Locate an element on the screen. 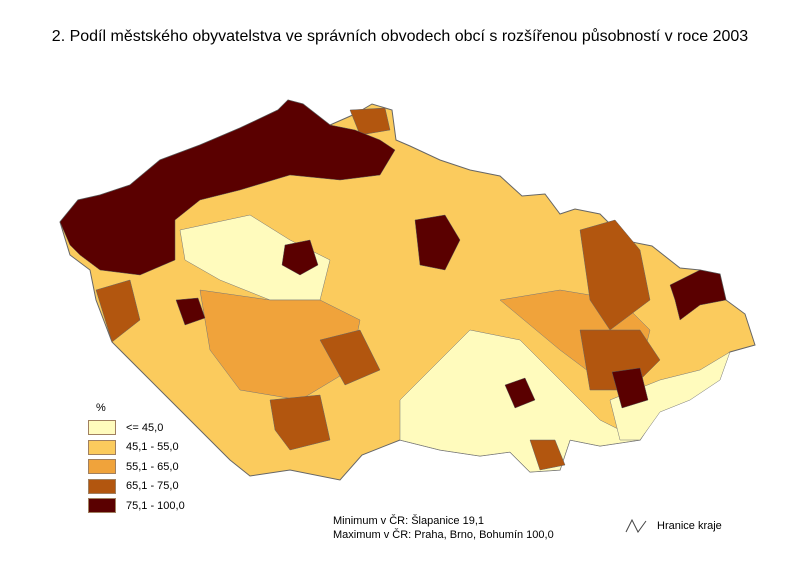 The width and height of the screenshot is (800, 566). legend-item: 65,1 - 75,0 is located at coordinates (136, 487).